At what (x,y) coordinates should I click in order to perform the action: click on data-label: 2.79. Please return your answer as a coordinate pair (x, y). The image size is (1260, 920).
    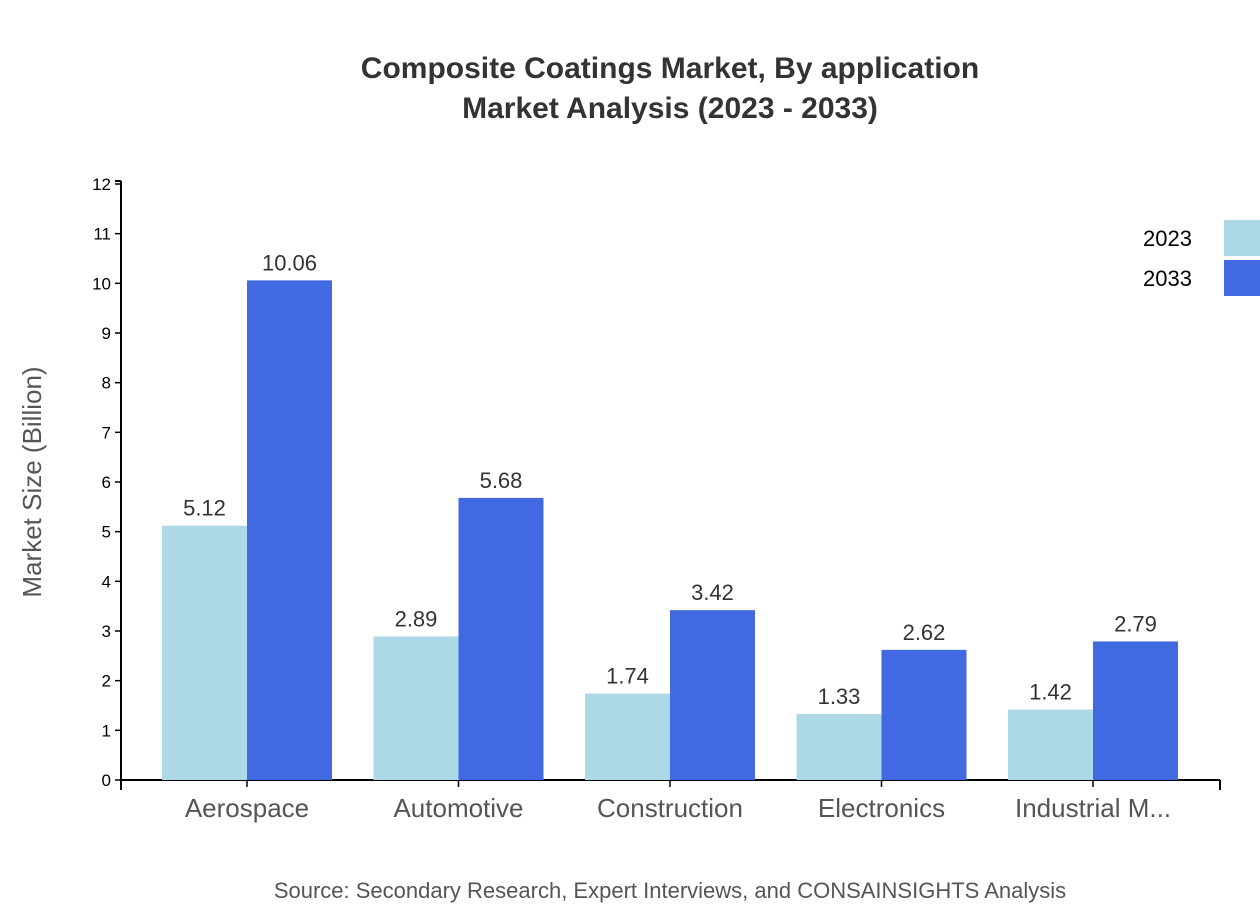
    Looking at the image, I should click on (1135, 623).